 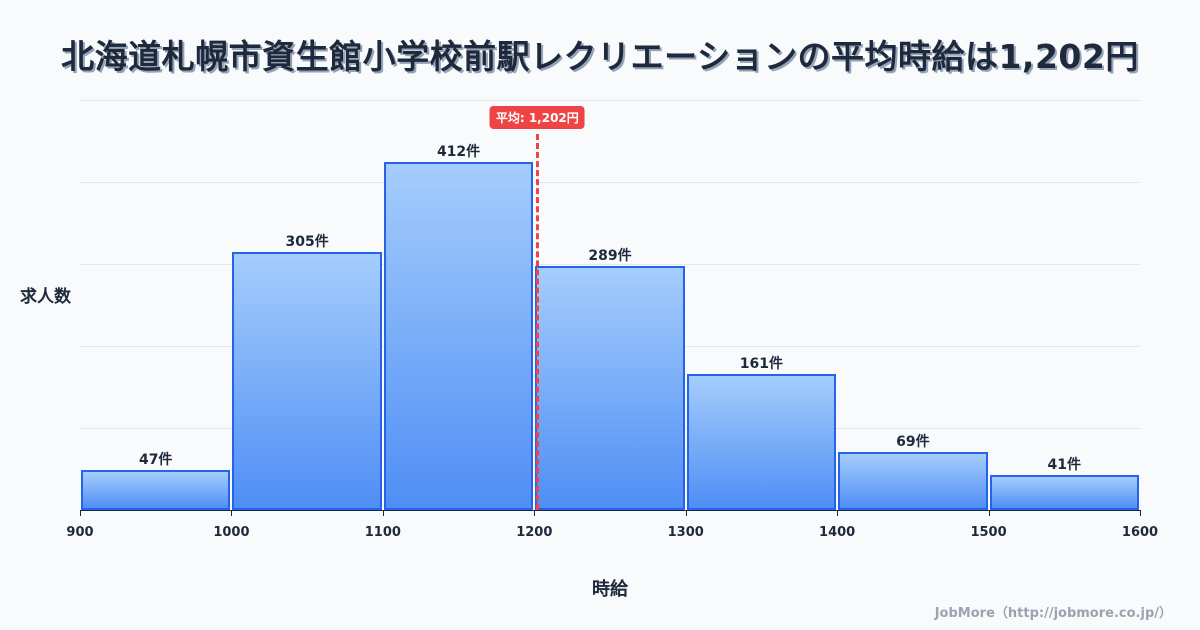 What do you see at coordinates (231, 532) in the screenshot?
I see `x-tick-label: 1000` at bounding box center [231, 532].